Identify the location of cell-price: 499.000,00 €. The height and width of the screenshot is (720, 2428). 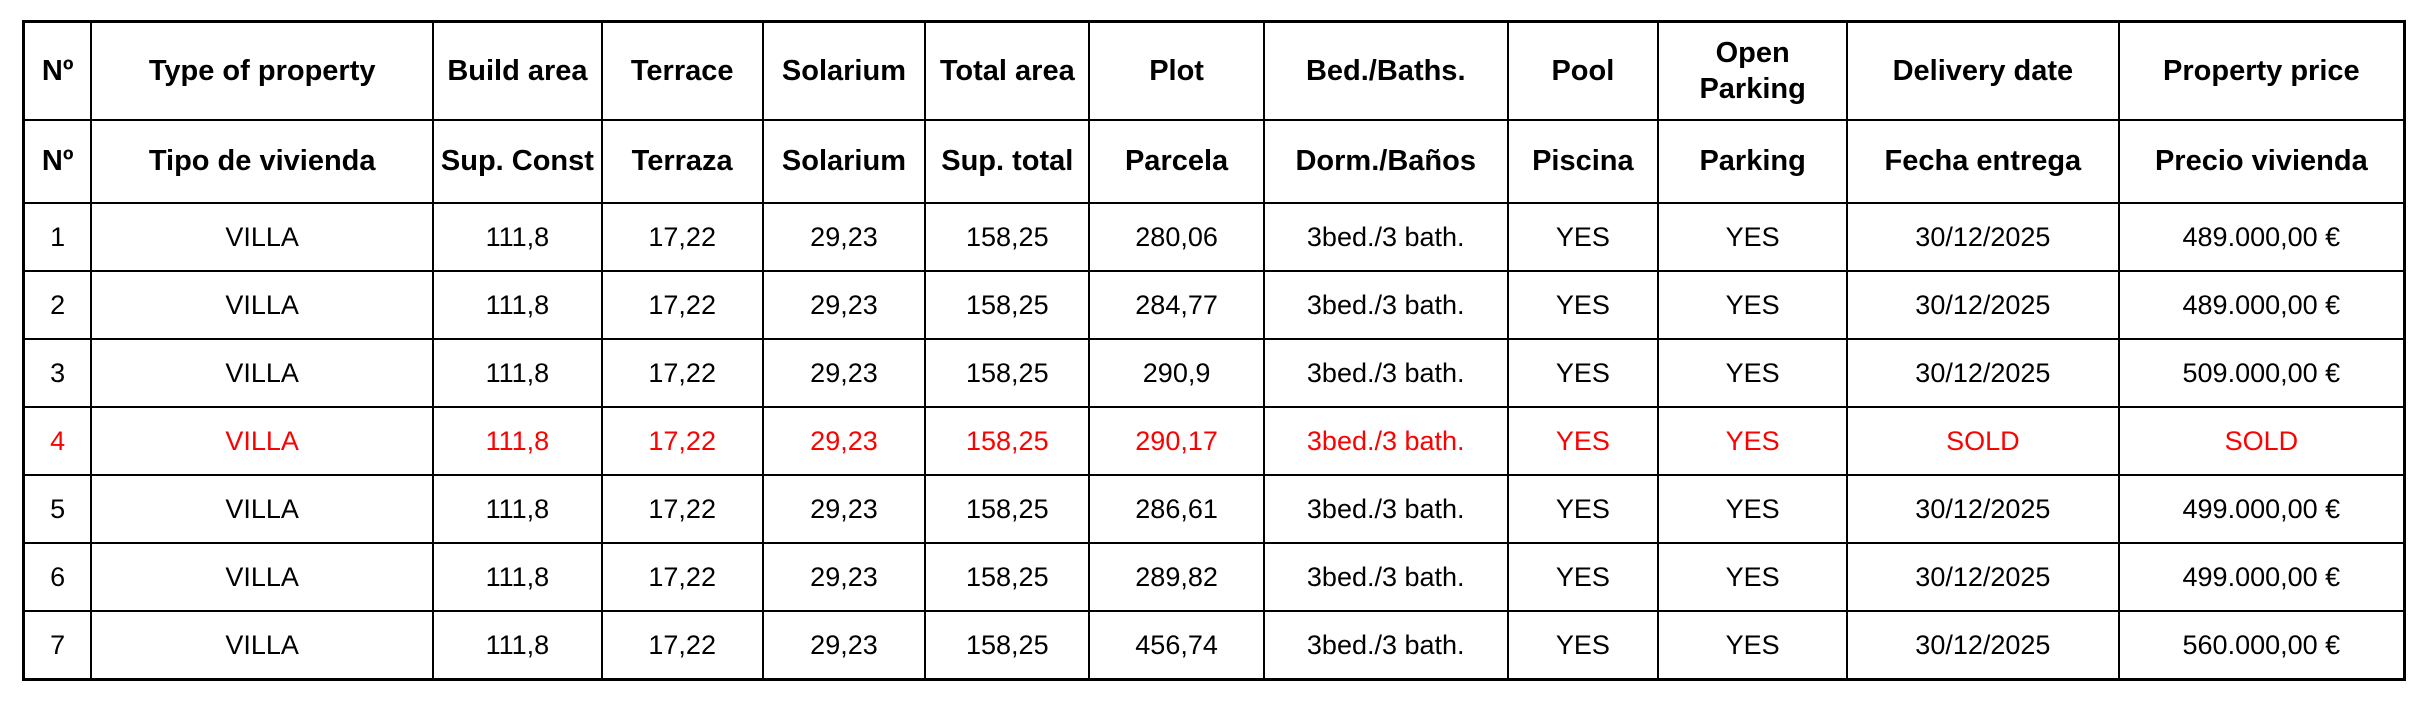
(2261, 577).